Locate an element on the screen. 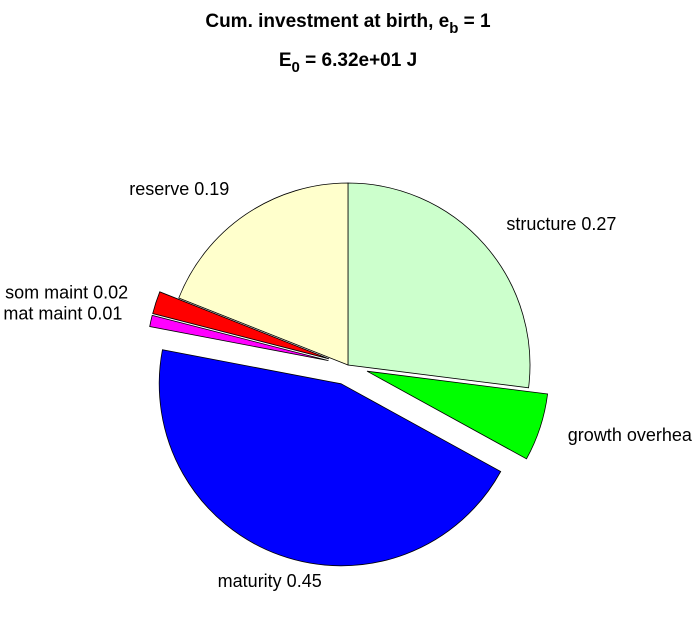 The image size is (696, 618). slice-label: mat maint 0.01 is located at coordinates (62, 313).